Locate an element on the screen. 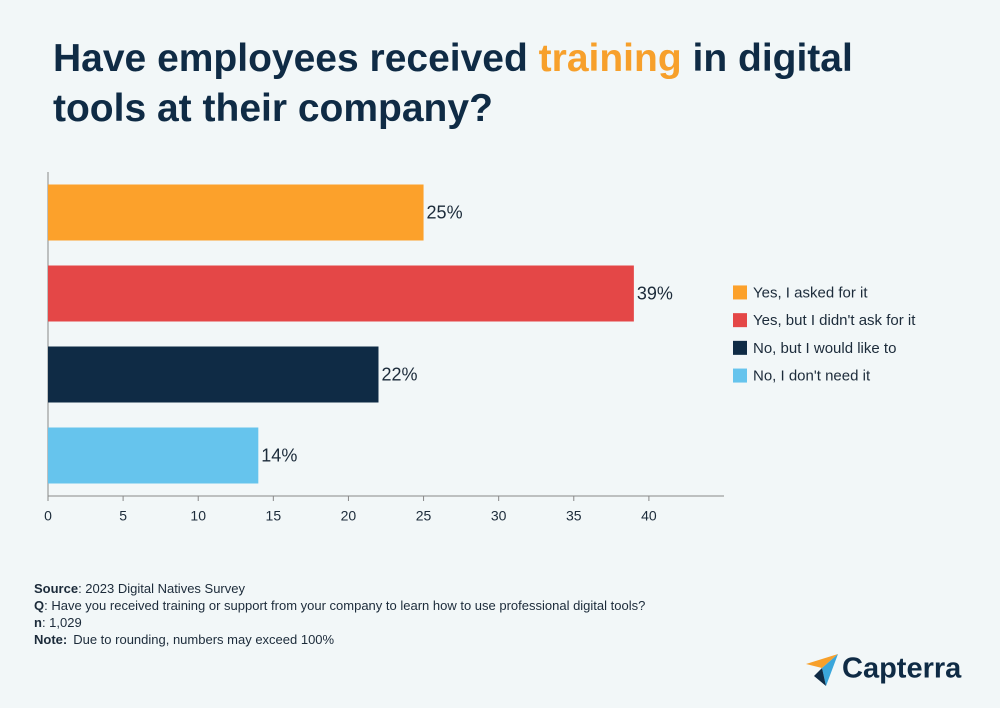  x-tick-label: 35 is located at coordinates (574, 516).